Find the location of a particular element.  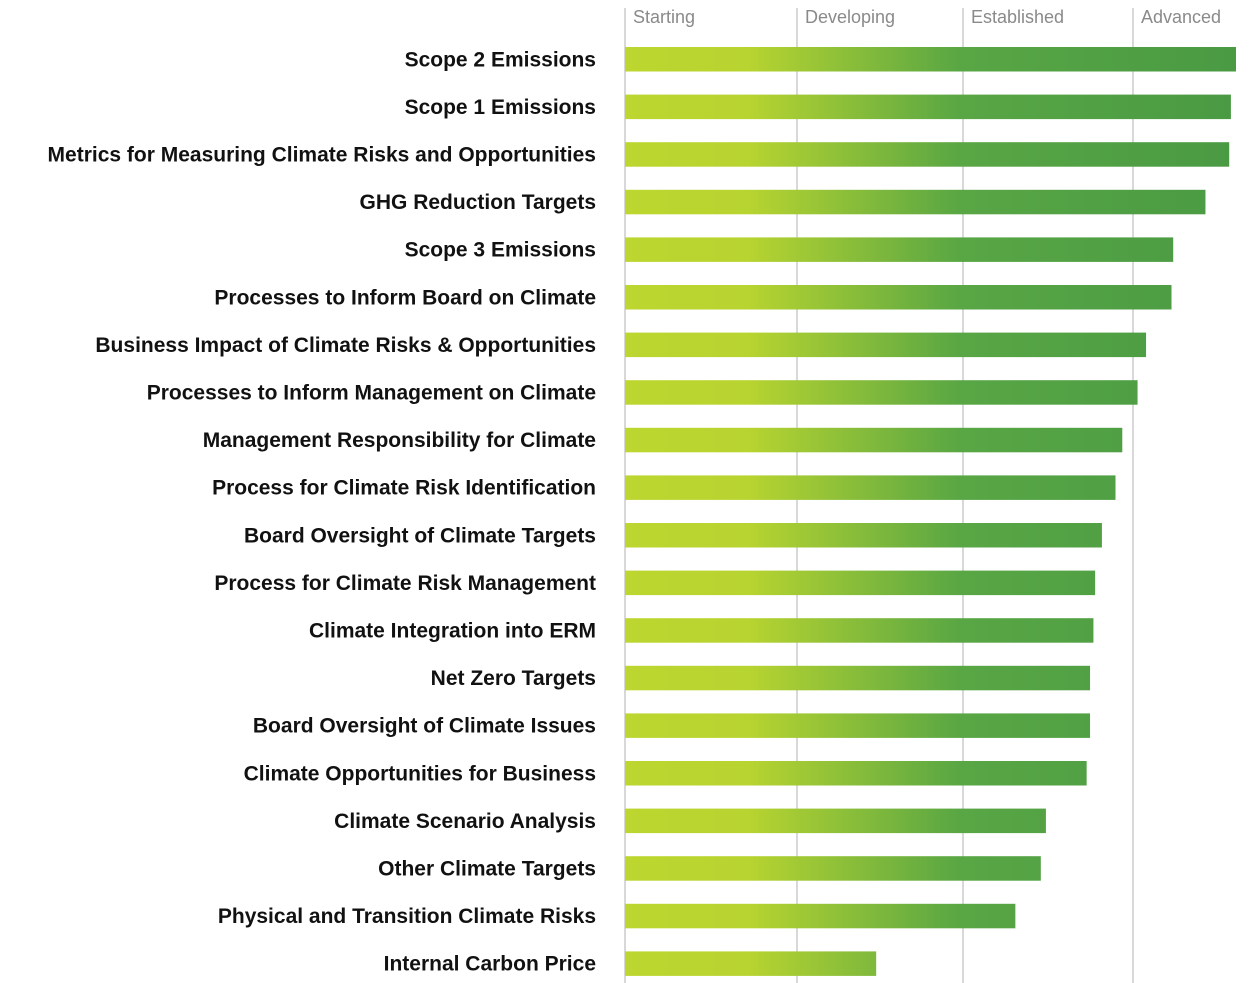

category-label-11: Process for Climate Risk Management is located at coordinates (405, 583).